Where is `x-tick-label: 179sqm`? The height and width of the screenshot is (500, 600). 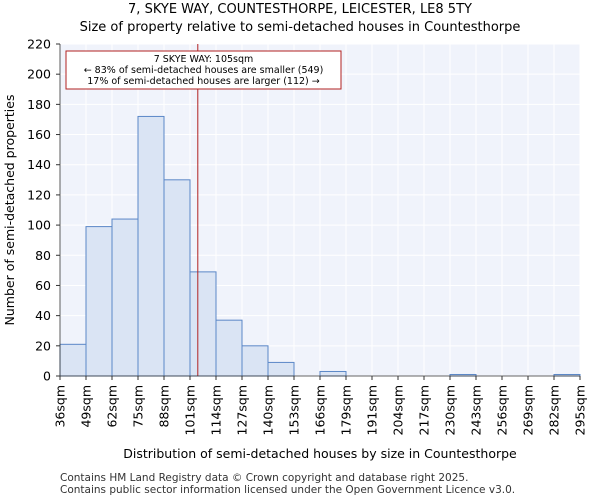 x-tick-label: 179sqm is located at coordinates (346, 410).